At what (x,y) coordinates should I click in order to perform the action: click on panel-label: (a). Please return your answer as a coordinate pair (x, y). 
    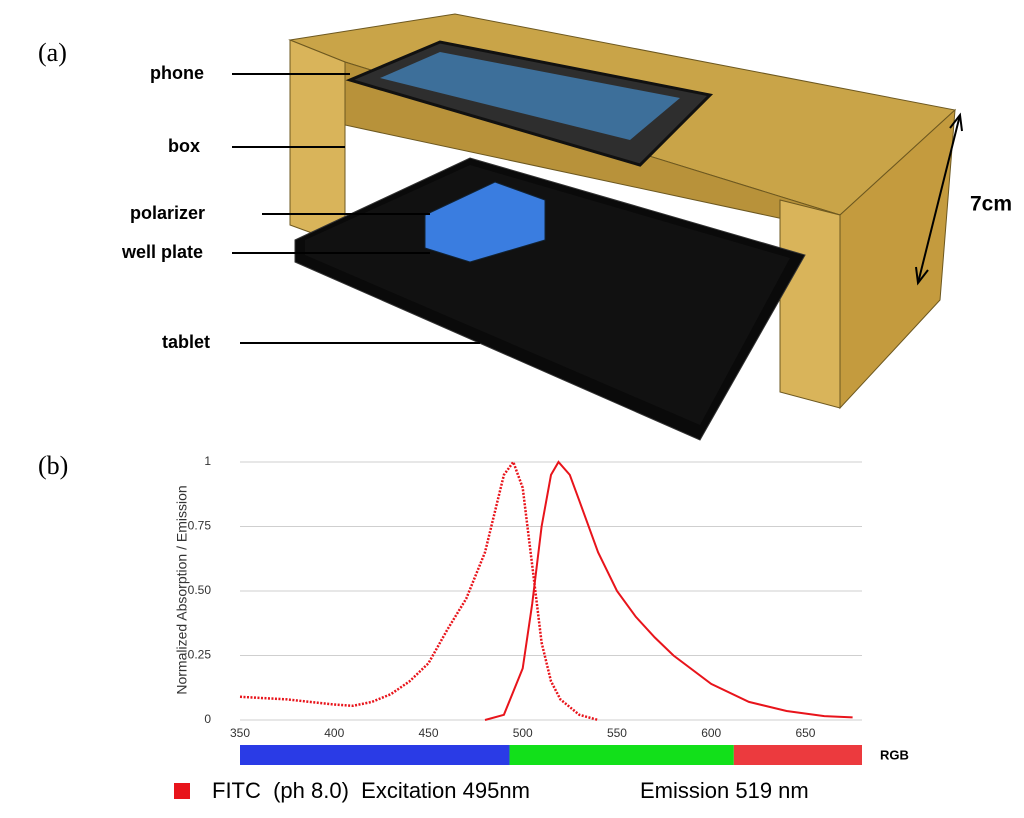
    Looking at the image, I should click on (52, 52).